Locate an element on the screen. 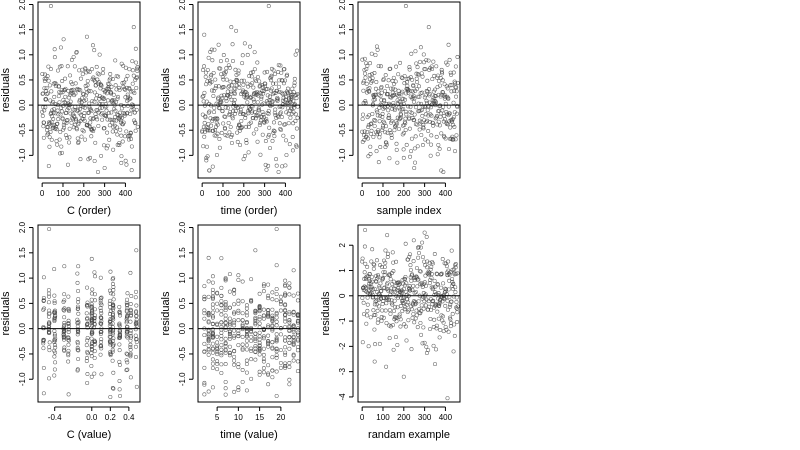 Image resolution: width=800 pixels, height=450 pixels. y-tick-label: 1.0 is located at coordinates (342, 55).